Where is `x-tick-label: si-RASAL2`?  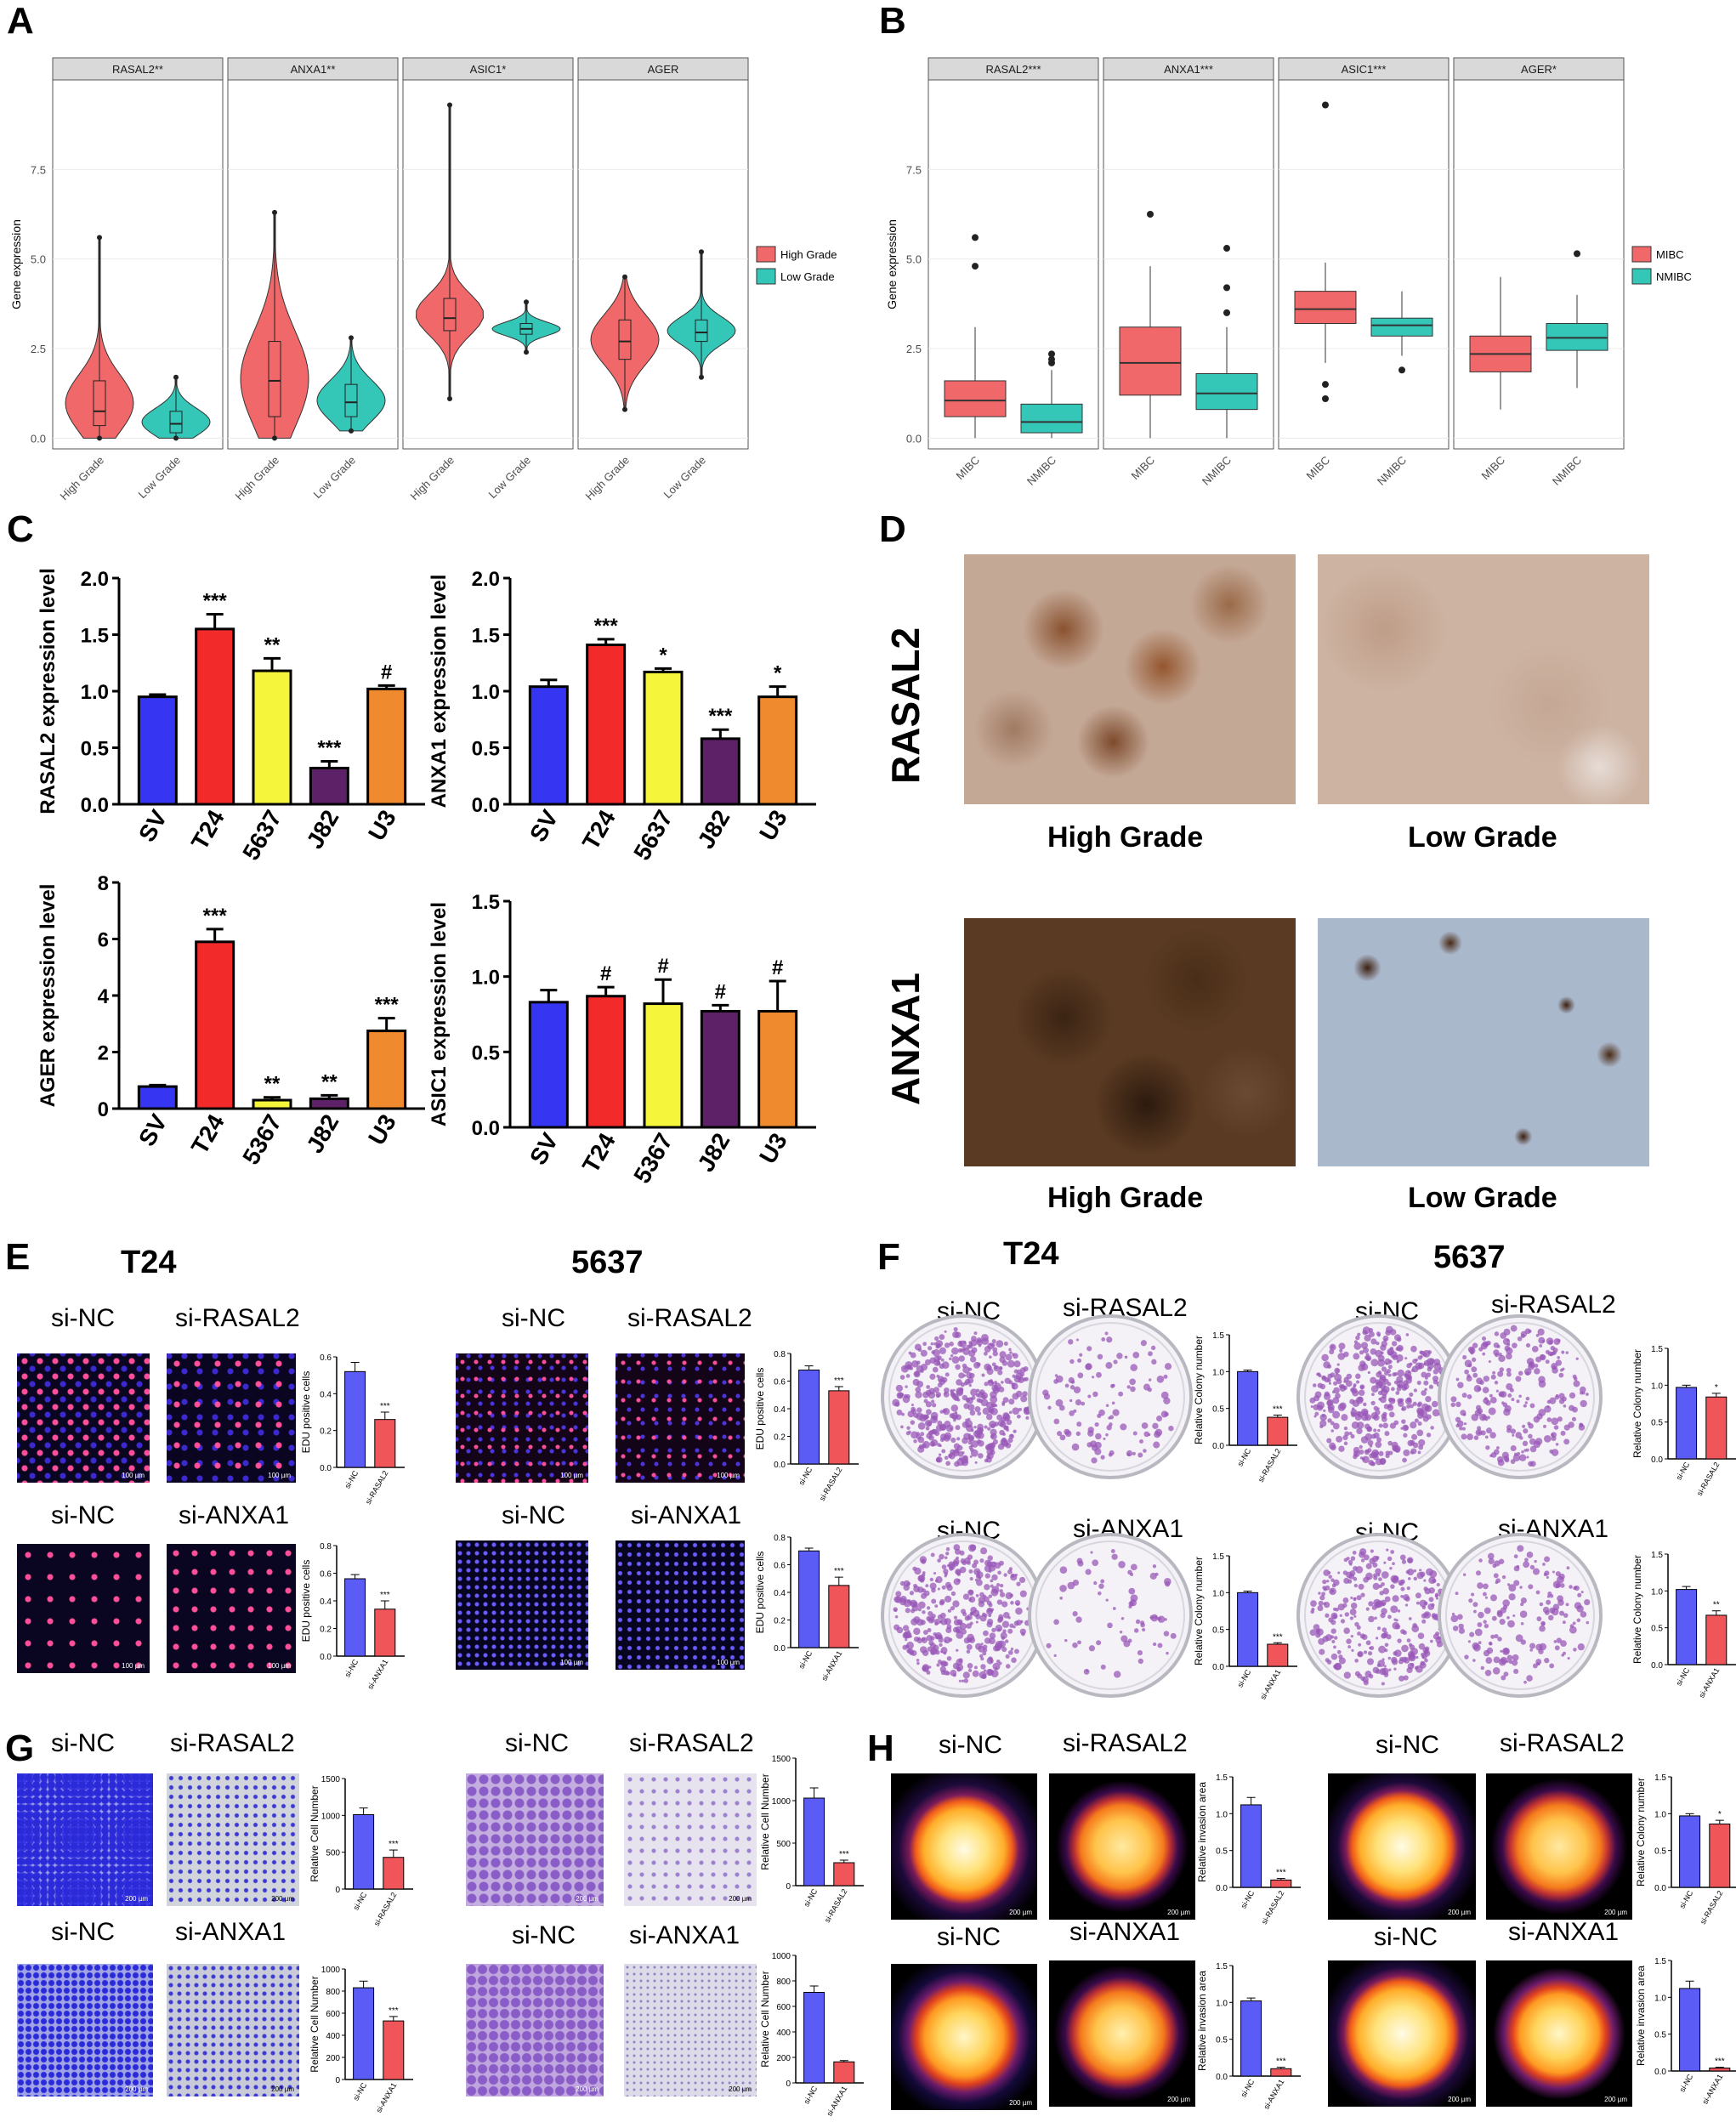 x-tick-label: si-RASAL2 is located at coordinates (1712, 1907).